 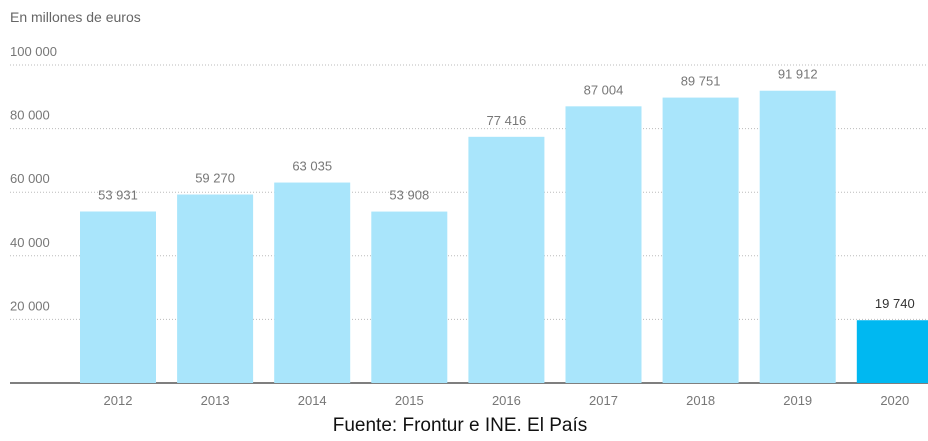 What do you see at coordinates (215, 400) in the screenshot?
I see `x-tick-label: 2013` at bounding box center [215, 400].